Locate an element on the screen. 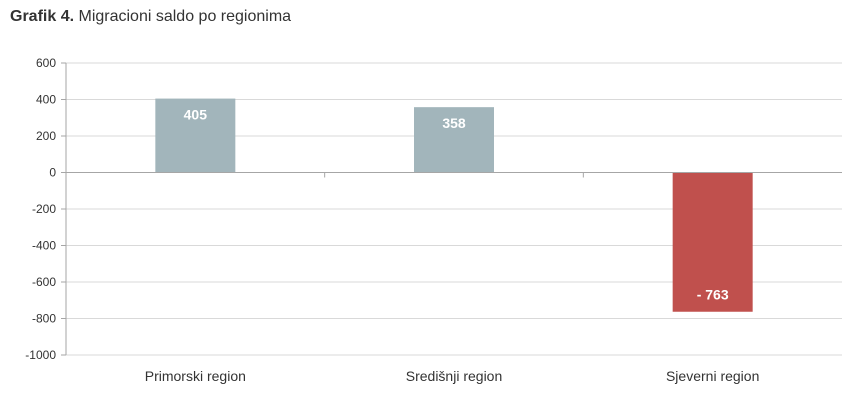  x-tick-label: Središnji region is located at coordinates (454, 376).